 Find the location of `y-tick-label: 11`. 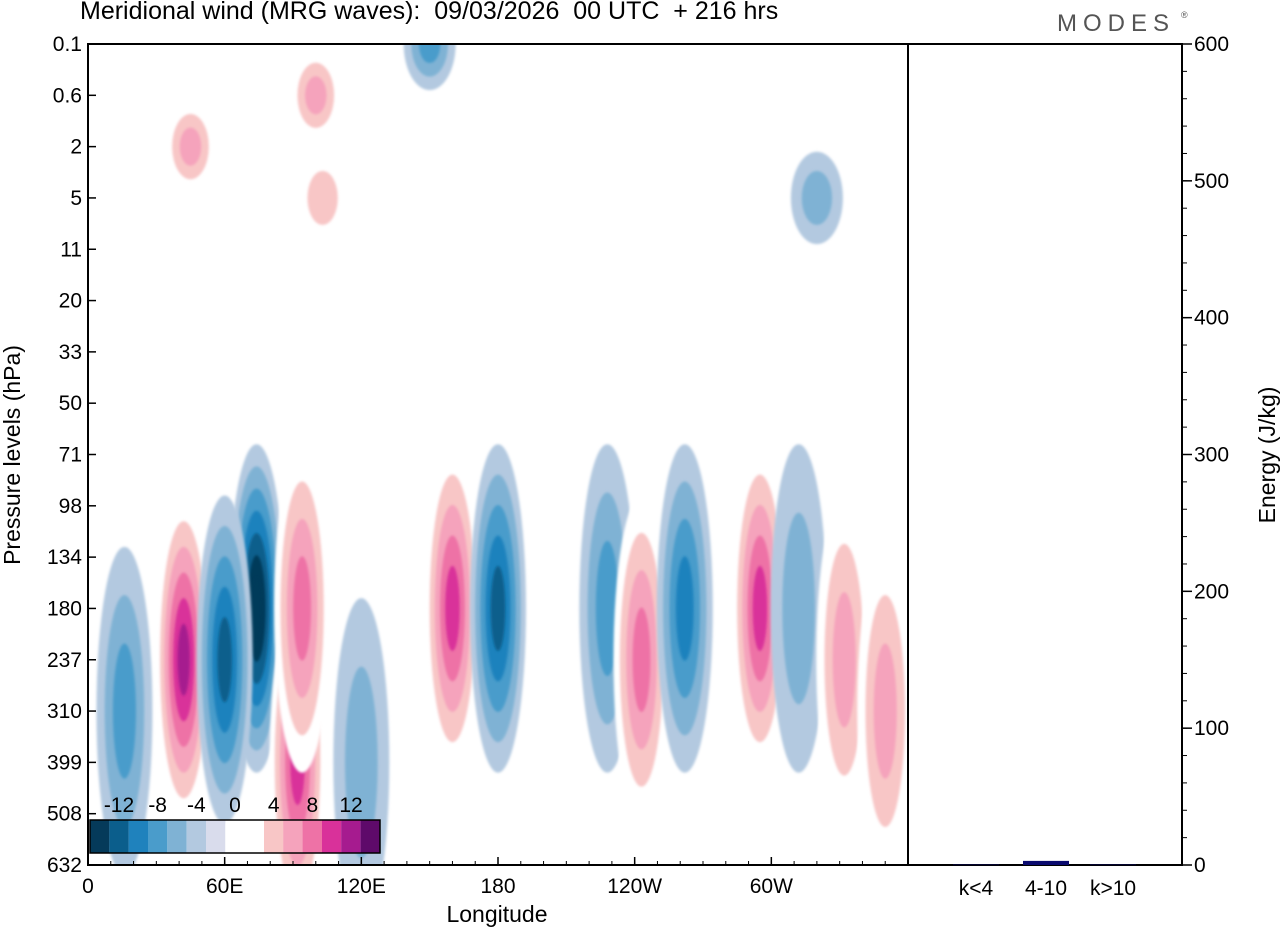

y-tick-label: 11 is located at coordinates (71, 249).